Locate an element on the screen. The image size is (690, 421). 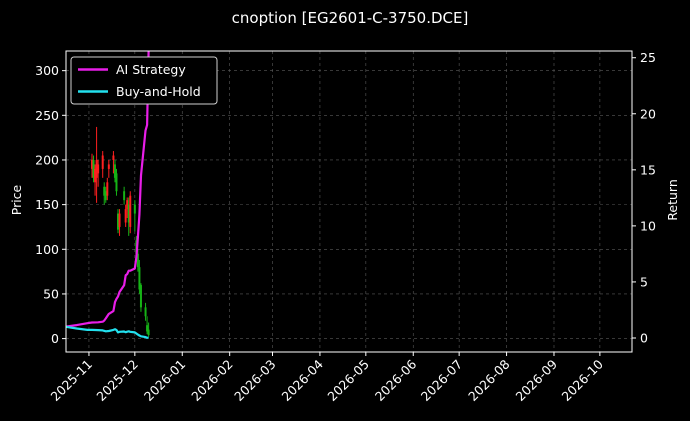
x-tick-label: 2026-04 is located at coordinates (303, 380).